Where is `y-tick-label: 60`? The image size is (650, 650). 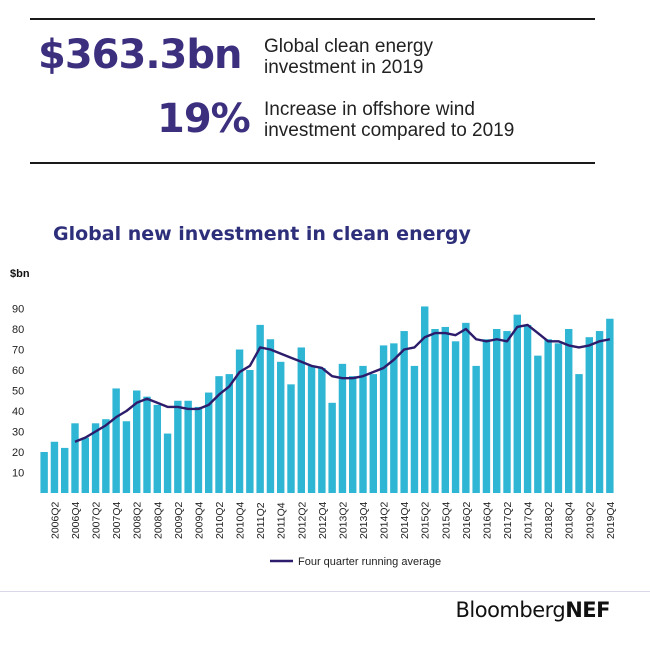 y-tick-label: 60 is located at coordinates (18, 371).